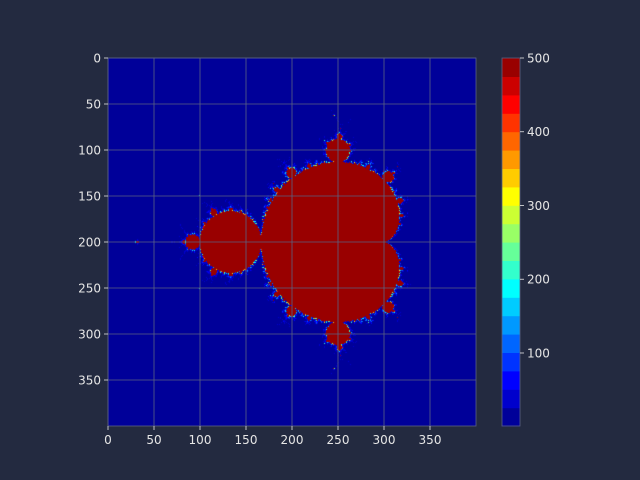  What do you see at coordinates (272, 436) in the screenshot?
I see `x-axis: 0 50 100 150 200 250 300 350` at bounding box center [272, 436].